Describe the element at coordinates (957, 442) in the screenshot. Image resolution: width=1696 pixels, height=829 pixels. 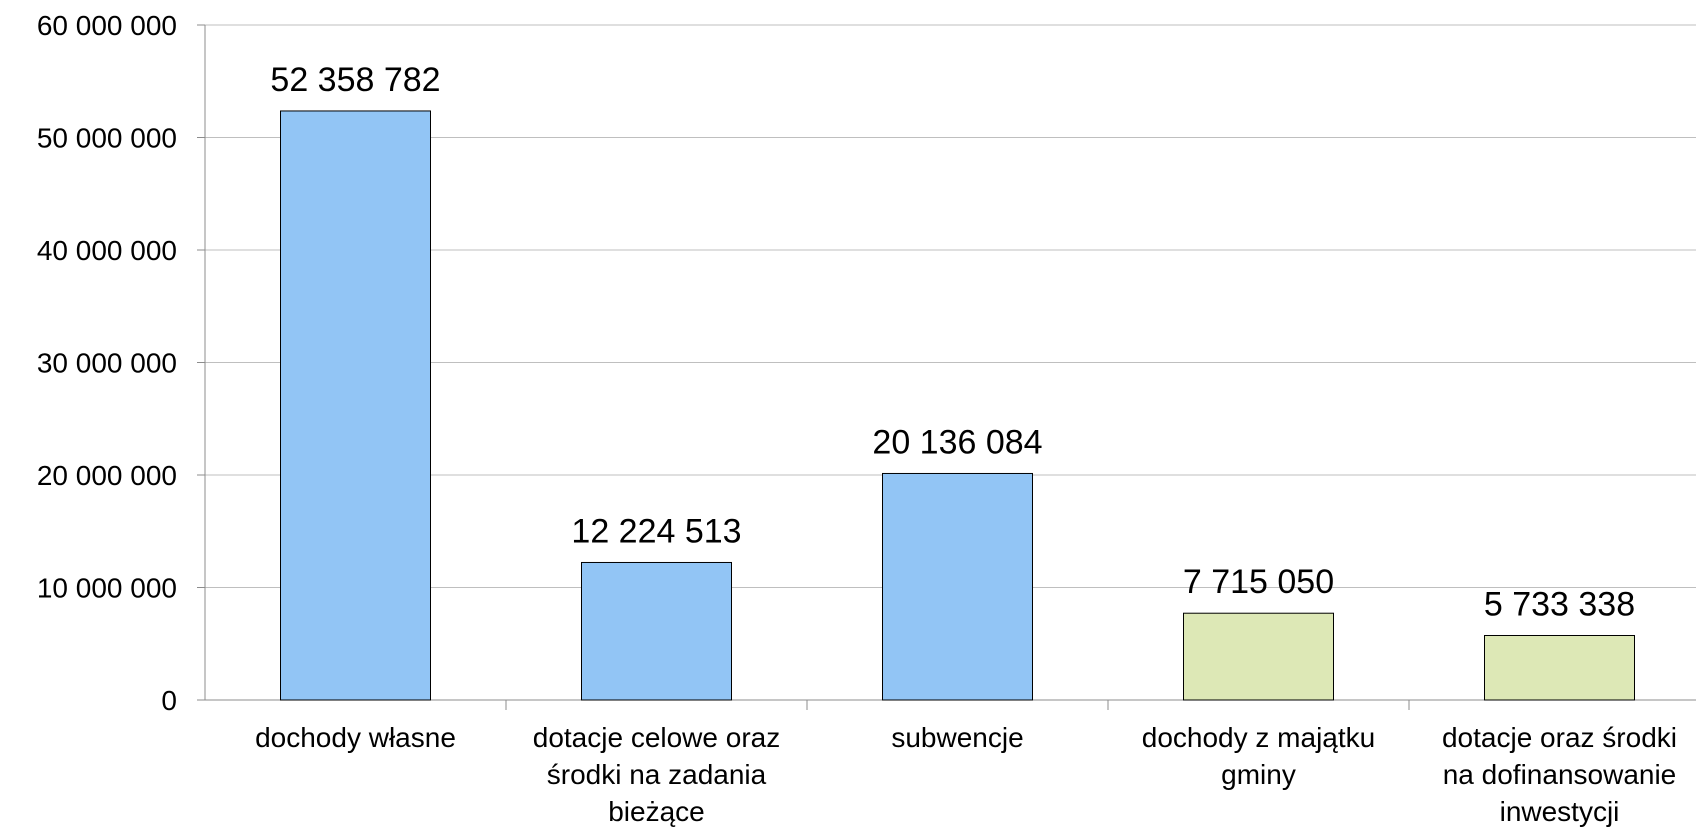
I see `data-label: 20 136 084` at that location.